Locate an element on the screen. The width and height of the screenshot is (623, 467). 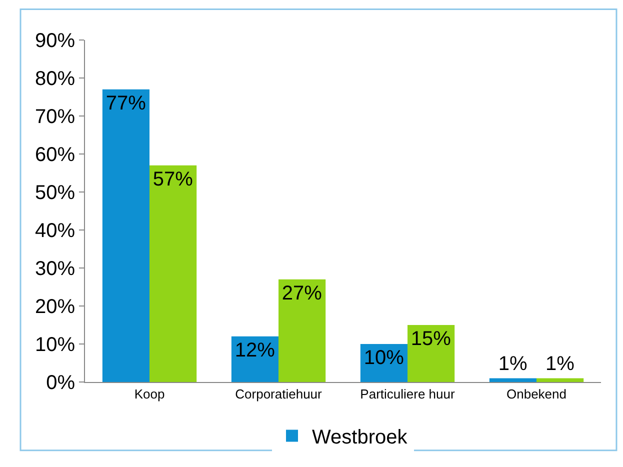
legend-label: Westbroek is located at coordinates (360, 437).